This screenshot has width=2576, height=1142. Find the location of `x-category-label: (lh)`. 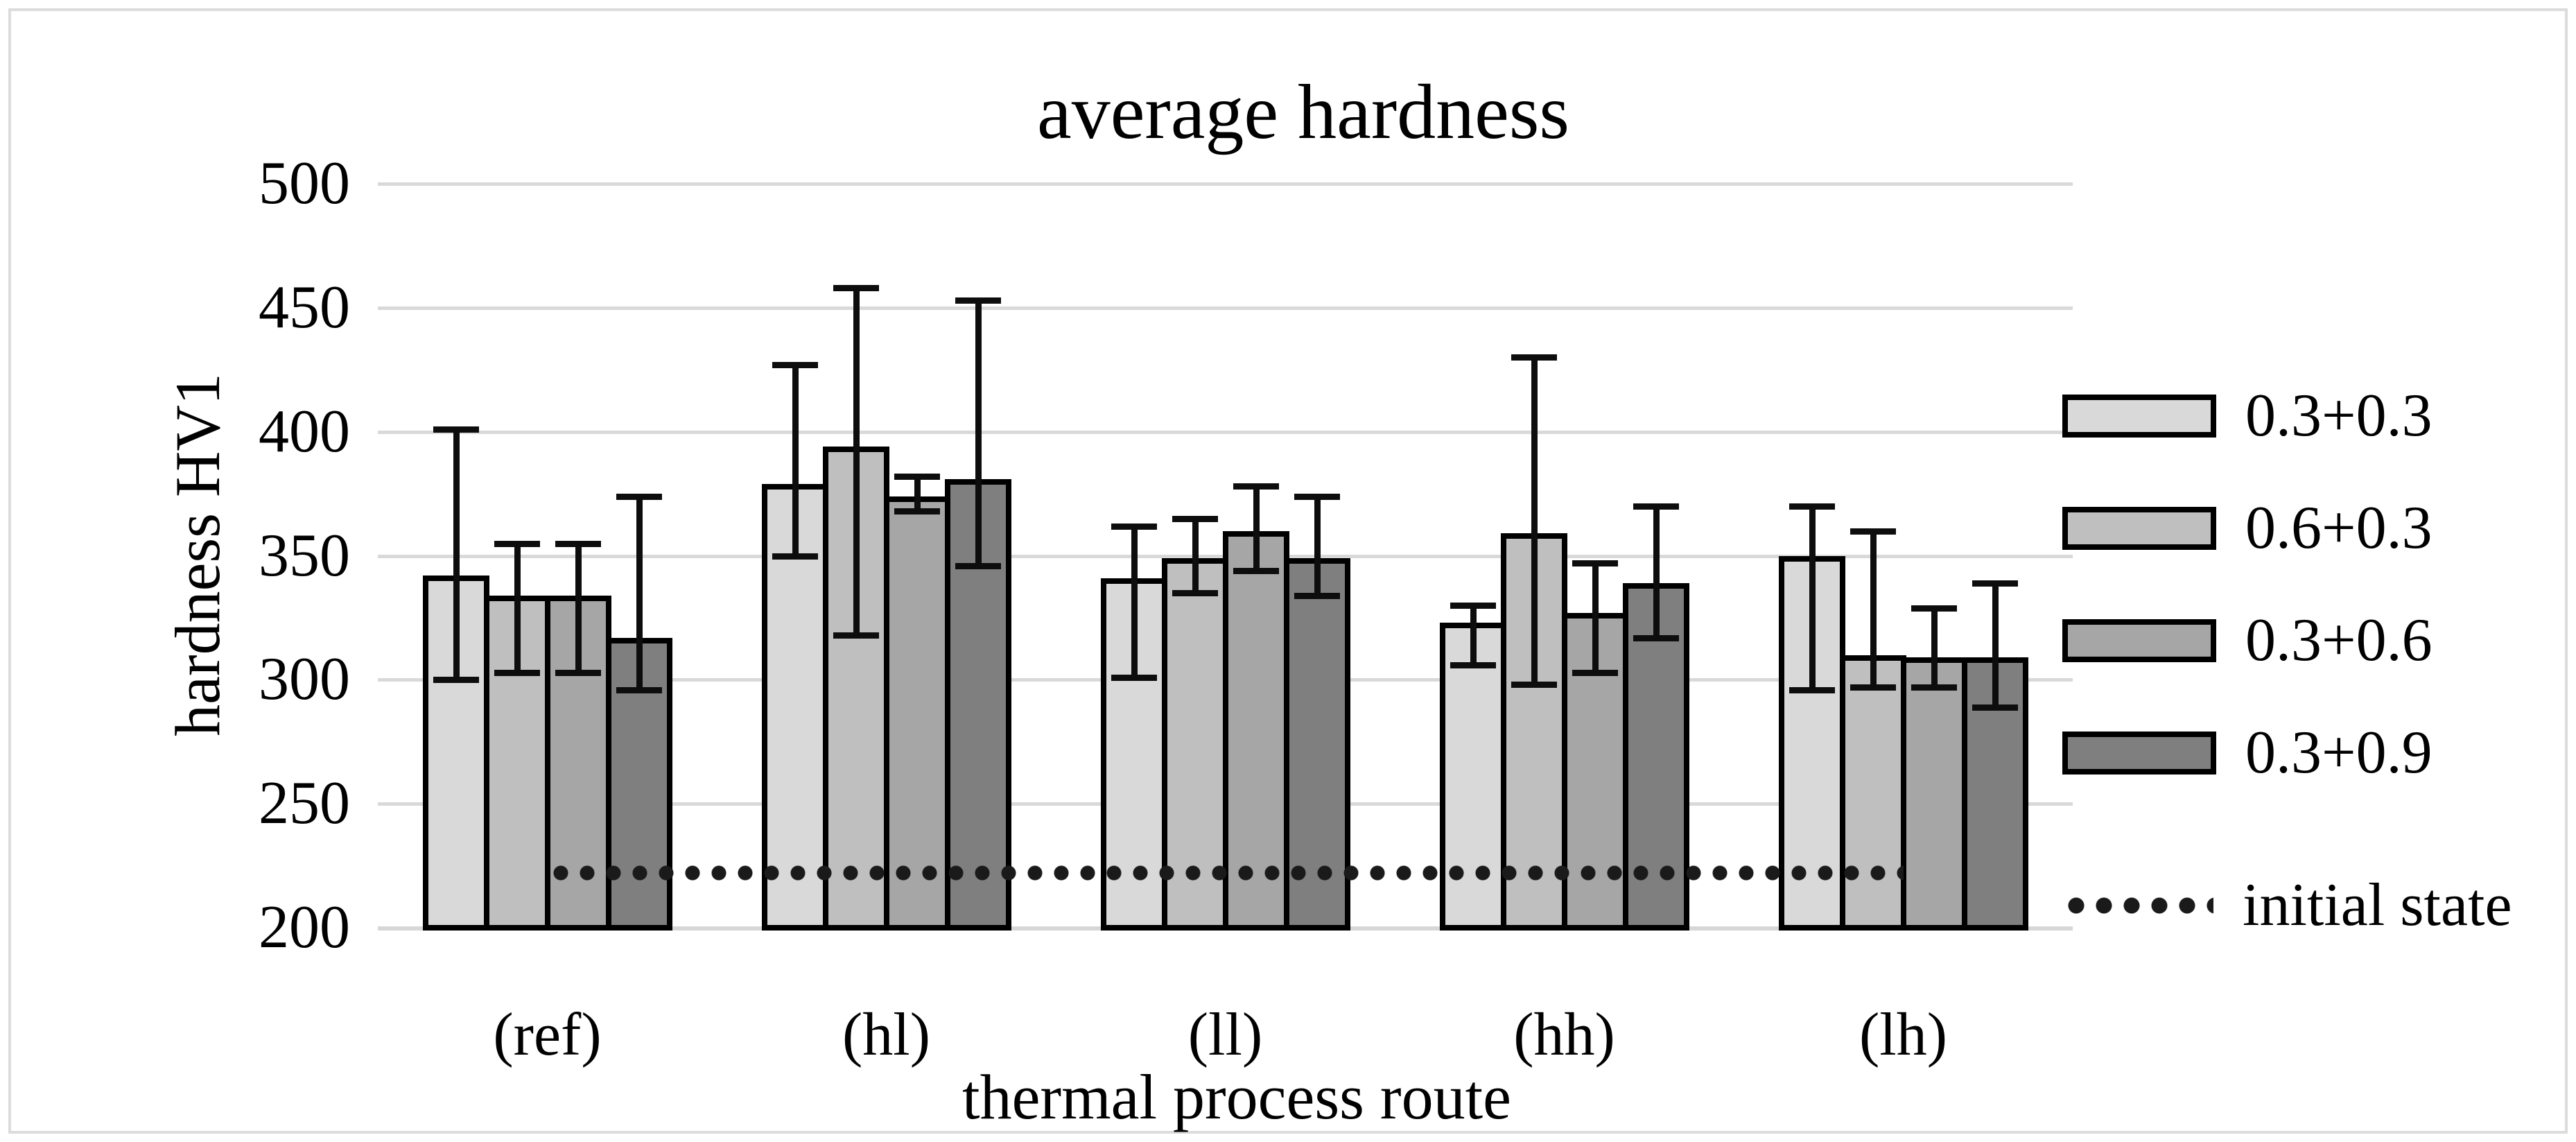

x-category-label: (lh) is located at coordinates (1903, 1035).